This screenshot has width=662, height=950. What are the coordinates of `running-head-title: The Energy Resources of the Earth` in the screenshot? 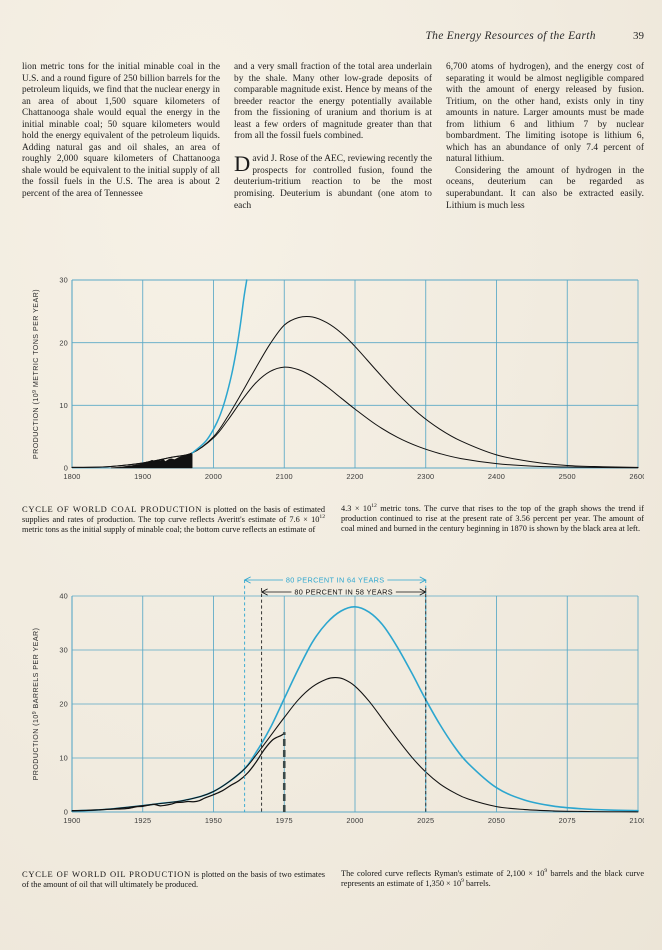 It's located at (510, 36).